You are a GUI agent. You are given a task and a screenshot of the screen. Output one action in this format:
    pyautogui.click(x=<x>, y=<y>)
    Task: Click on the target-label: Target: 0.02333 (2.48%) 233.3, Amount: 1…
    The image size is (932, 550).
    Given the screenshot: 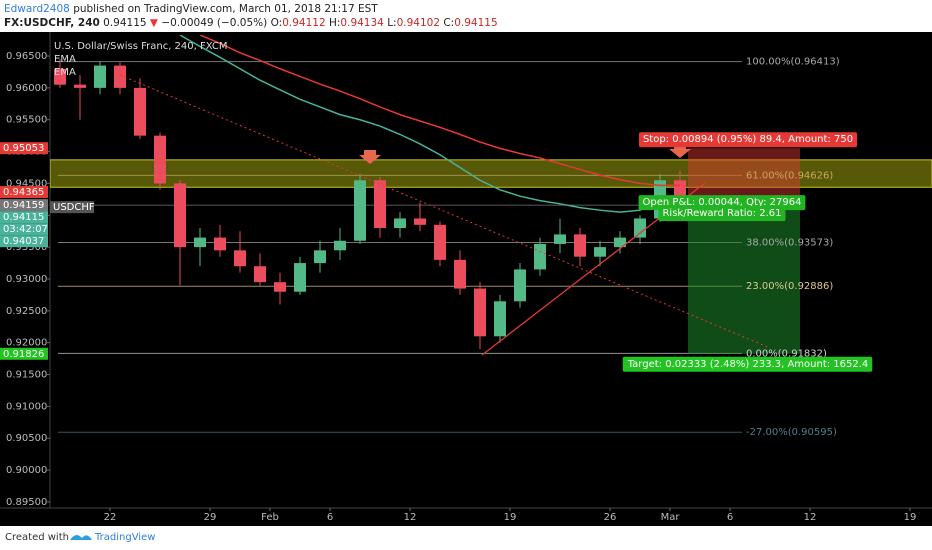 What is the action you would take?
    pyautogui.click(x=748, y=364)
    